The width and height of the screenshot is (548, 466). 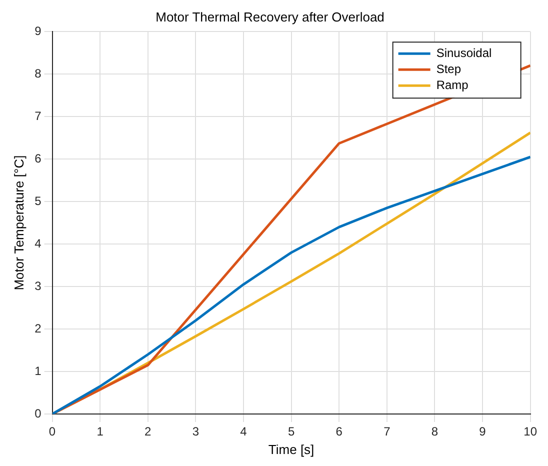 I want to click on legend-label: Ramp, so click(x=452, y=85).